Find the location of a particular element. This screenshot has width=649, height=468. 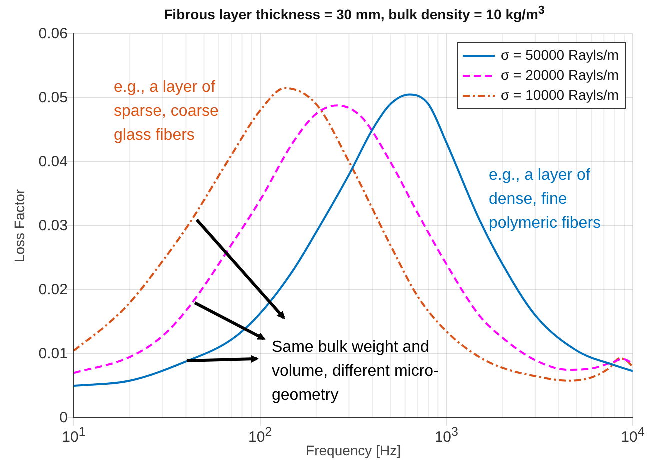

y-tick-label: 0.03 is located at coordinates (53, 226).